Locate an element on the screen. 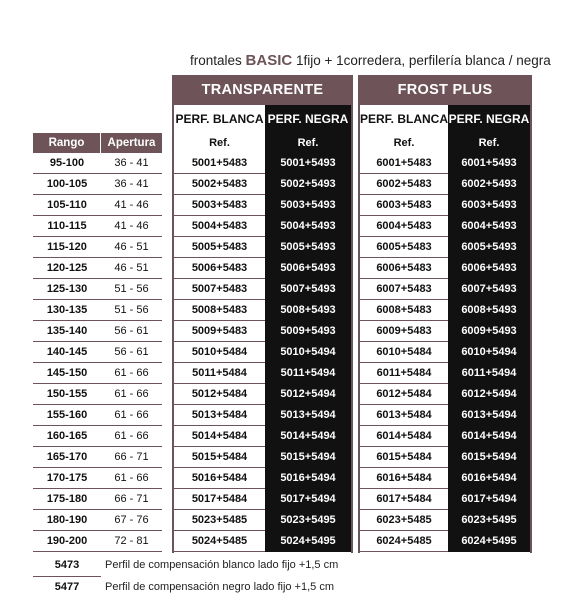  cell-rango: 145-150 is located at coordinates (67, 373).